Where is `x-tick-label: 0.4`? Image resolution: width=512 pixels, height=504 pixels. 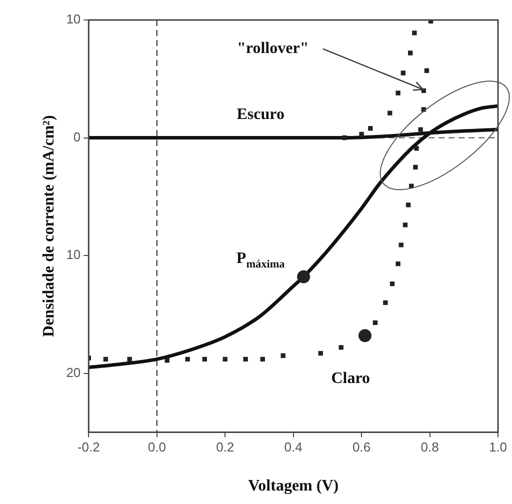
x-tick-label: 0.4 is located at coordinates (293, 447).